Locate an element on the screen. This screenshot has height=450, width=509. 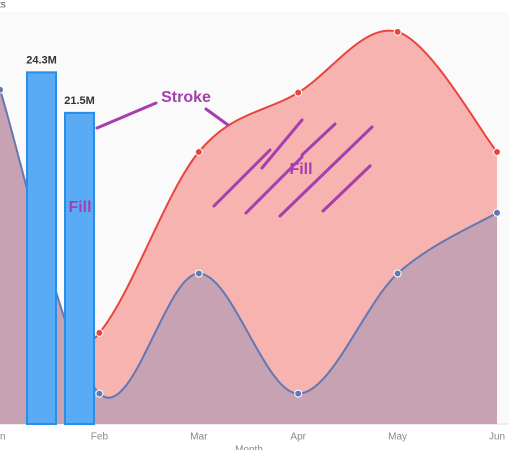
chart-title: ts is located at coordinates (3, 5).